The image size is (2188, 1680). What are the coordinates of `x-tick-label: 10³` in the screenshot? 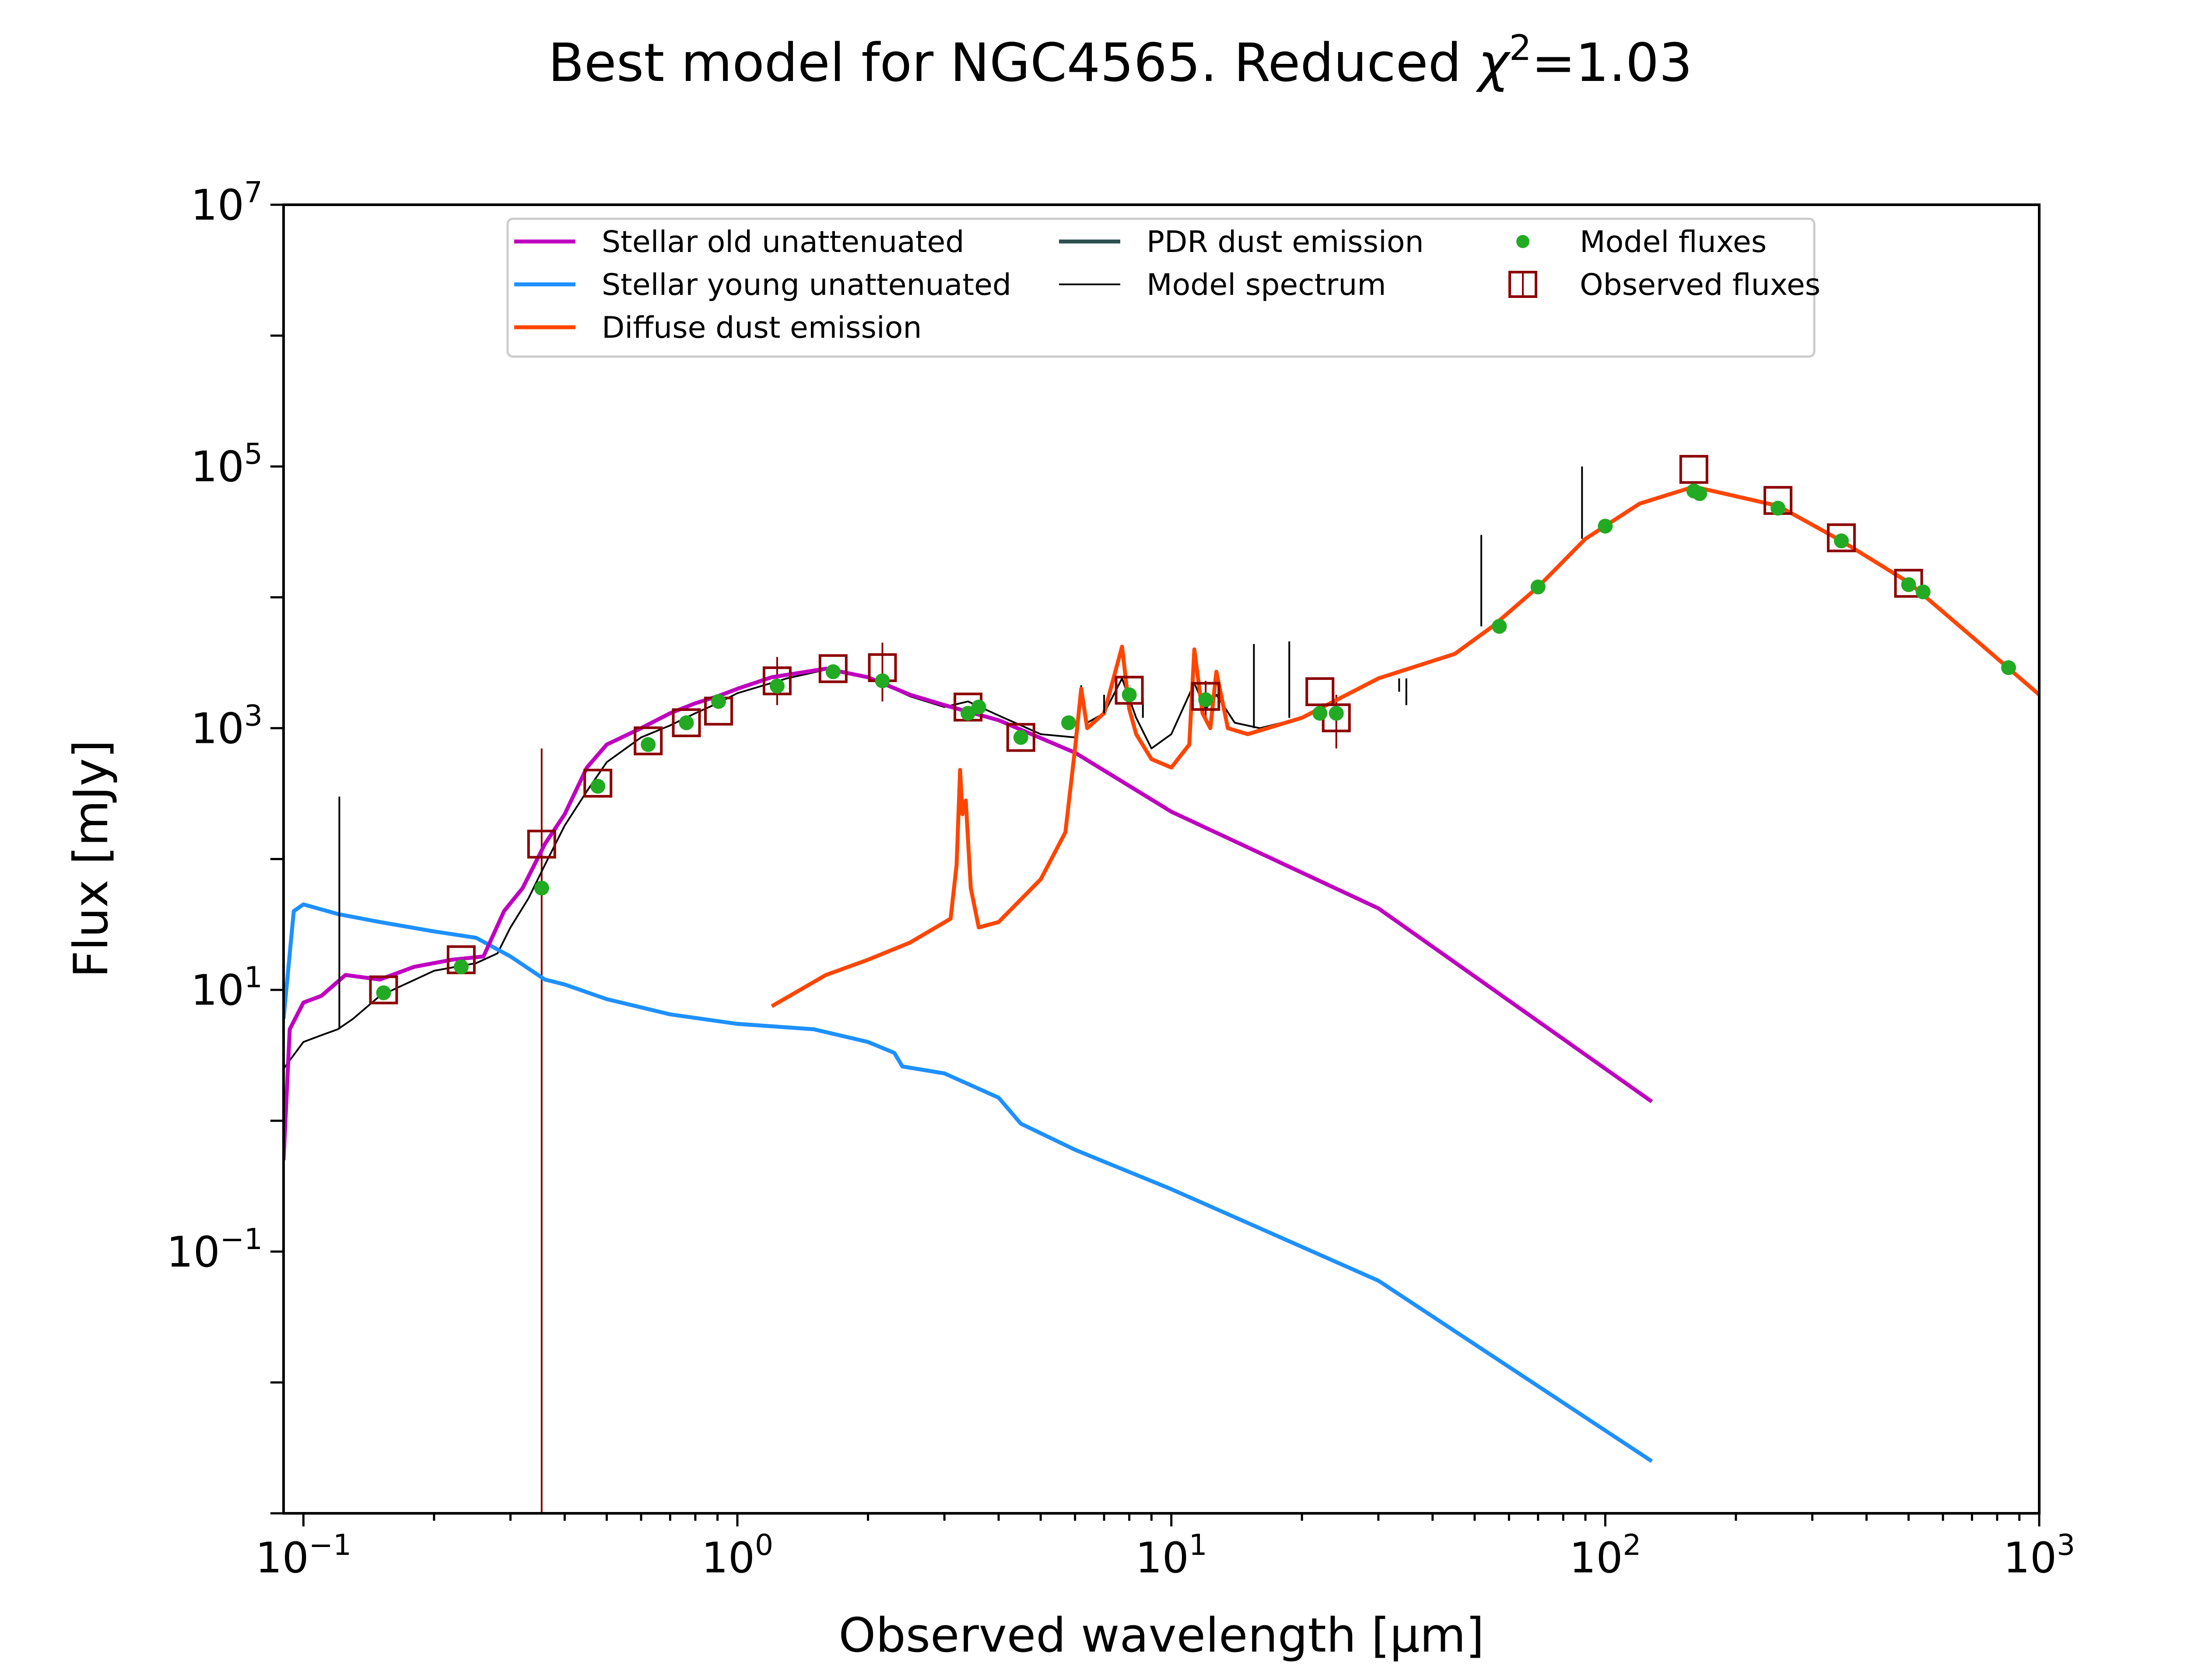 It's located at (2039, 1555).